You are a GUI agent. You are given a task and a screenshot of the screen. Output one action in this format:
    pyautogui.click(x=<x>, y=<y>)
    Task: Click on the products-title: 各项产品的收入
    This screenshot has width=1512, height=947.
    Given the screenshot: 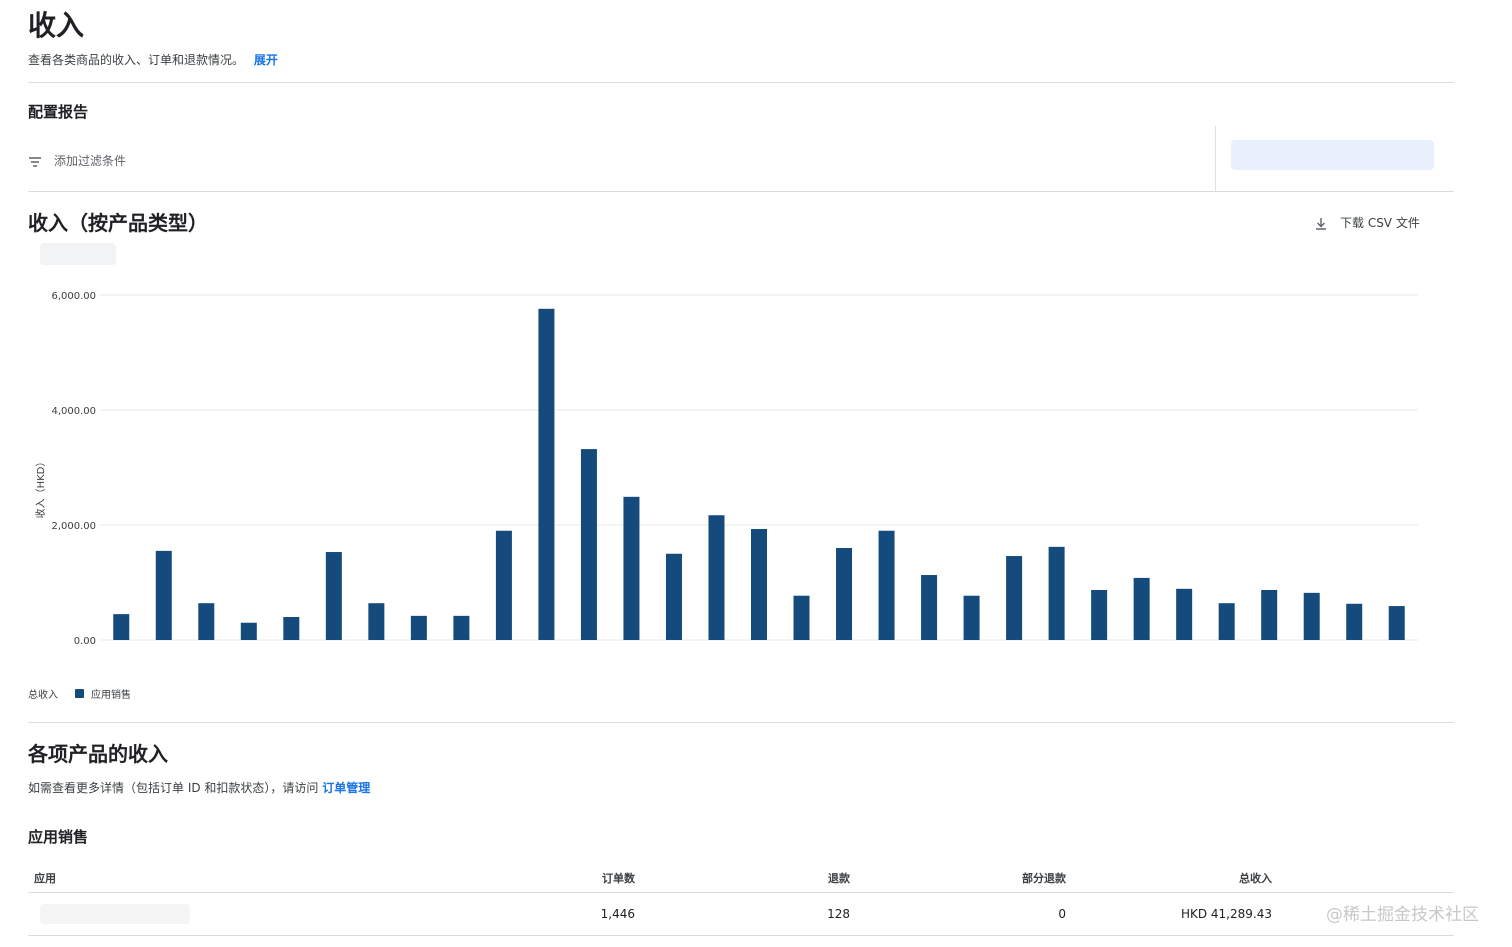 What is the action you would take?
    pyautogui.click(x=98, y=754)
    